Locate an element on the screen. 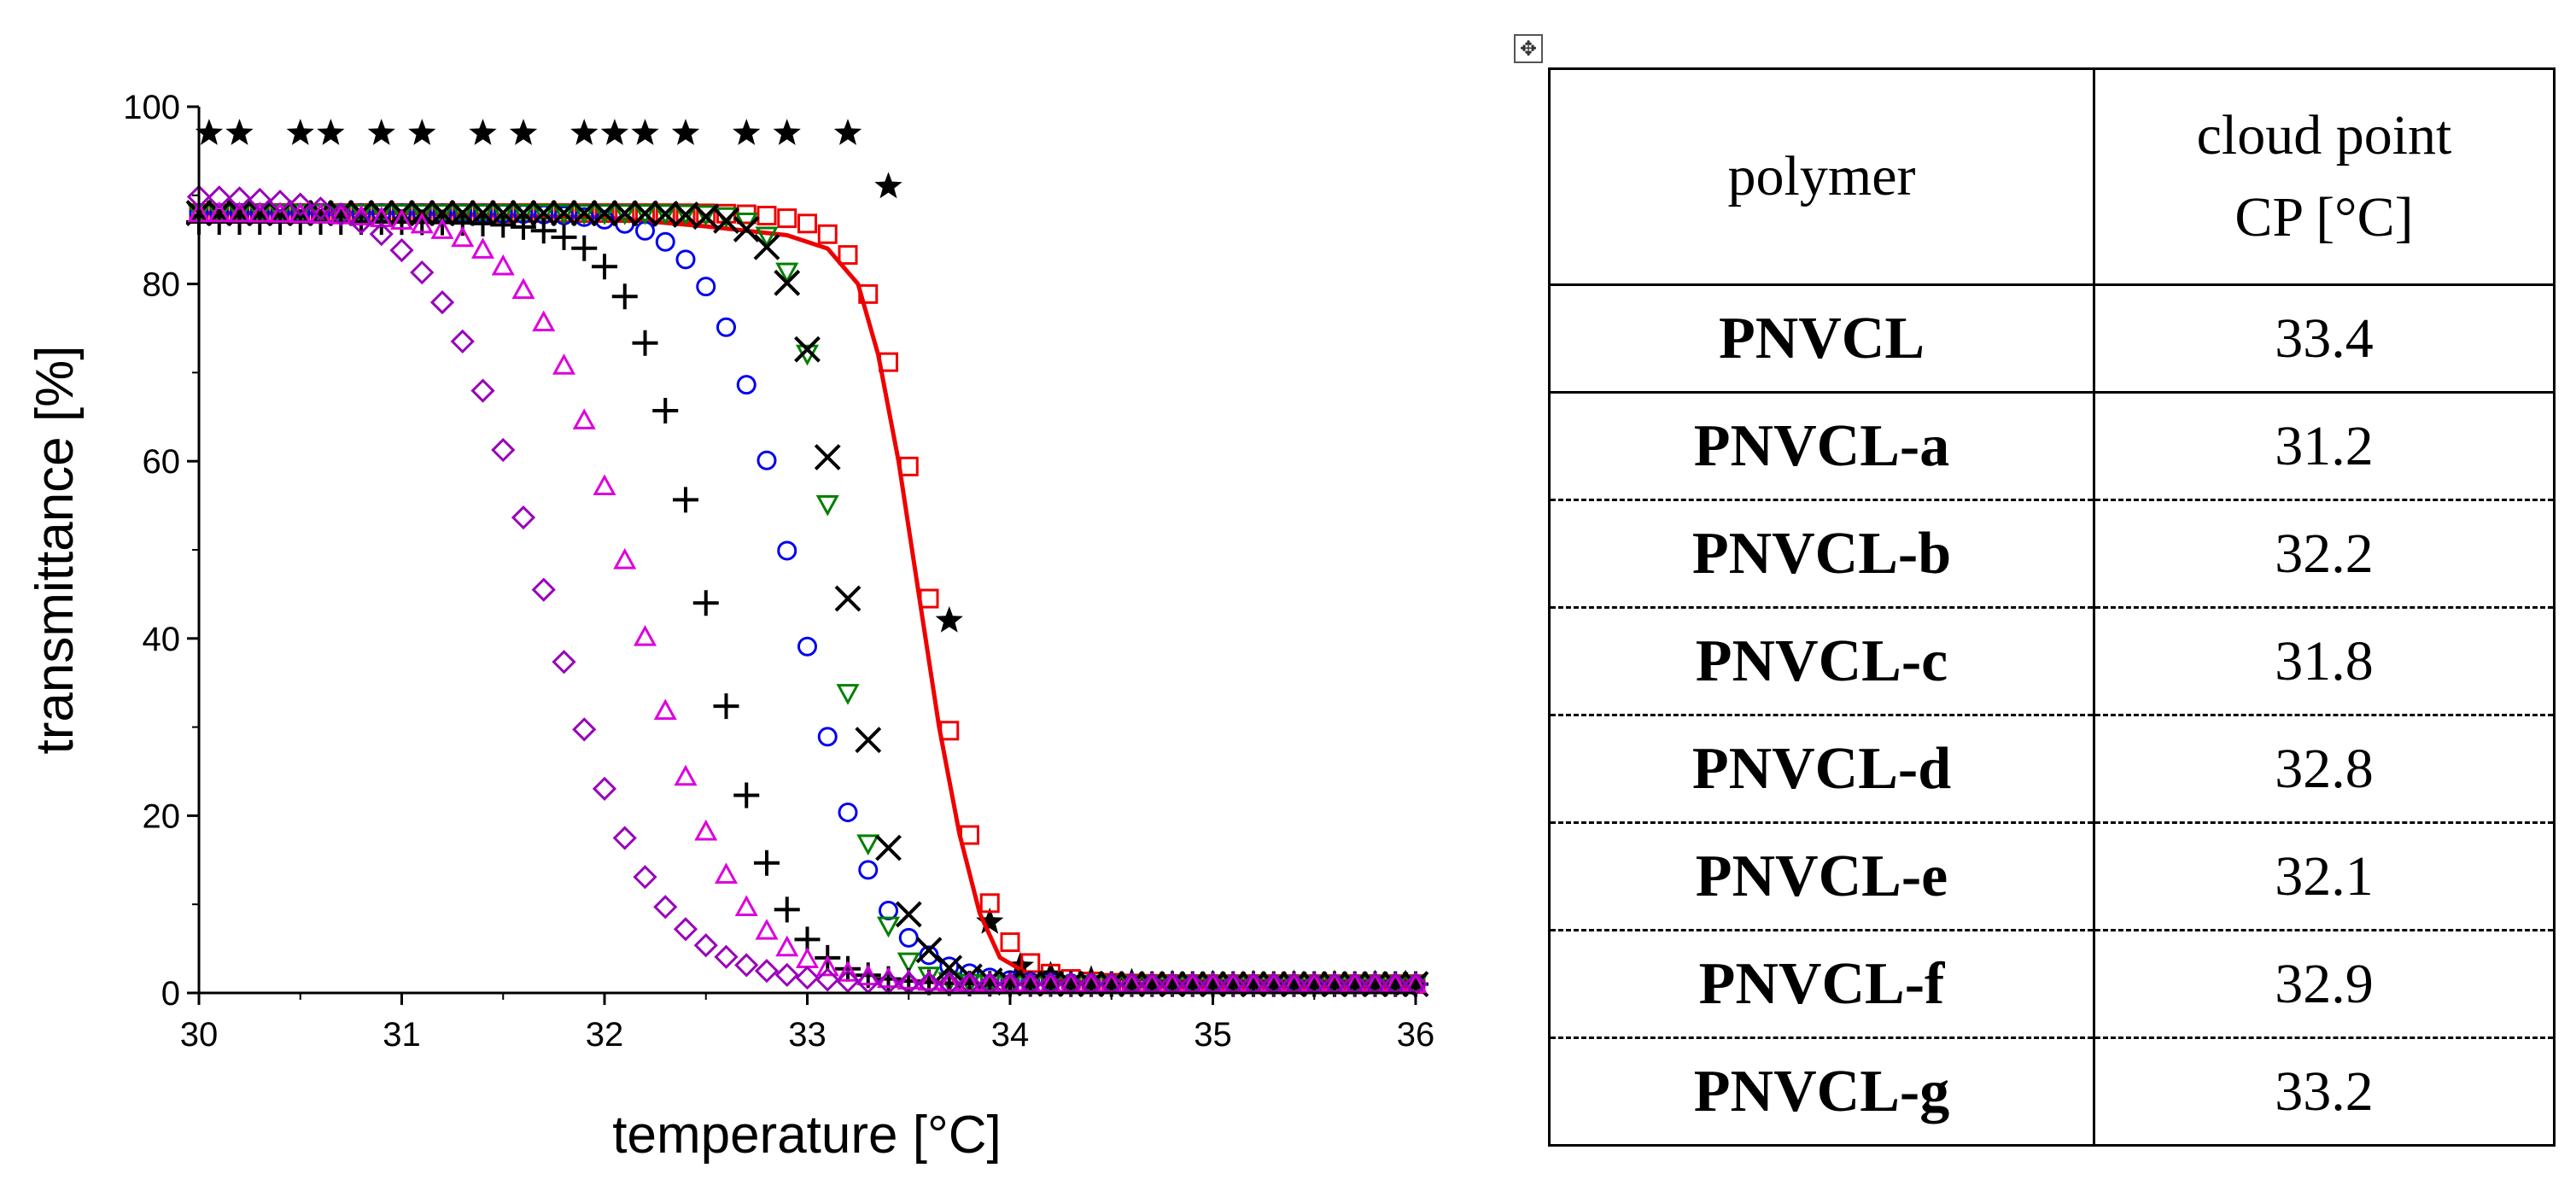 The image size is (2576, 1197). y-axis-title: transmittance [%] is located at coordinates (55, 550).